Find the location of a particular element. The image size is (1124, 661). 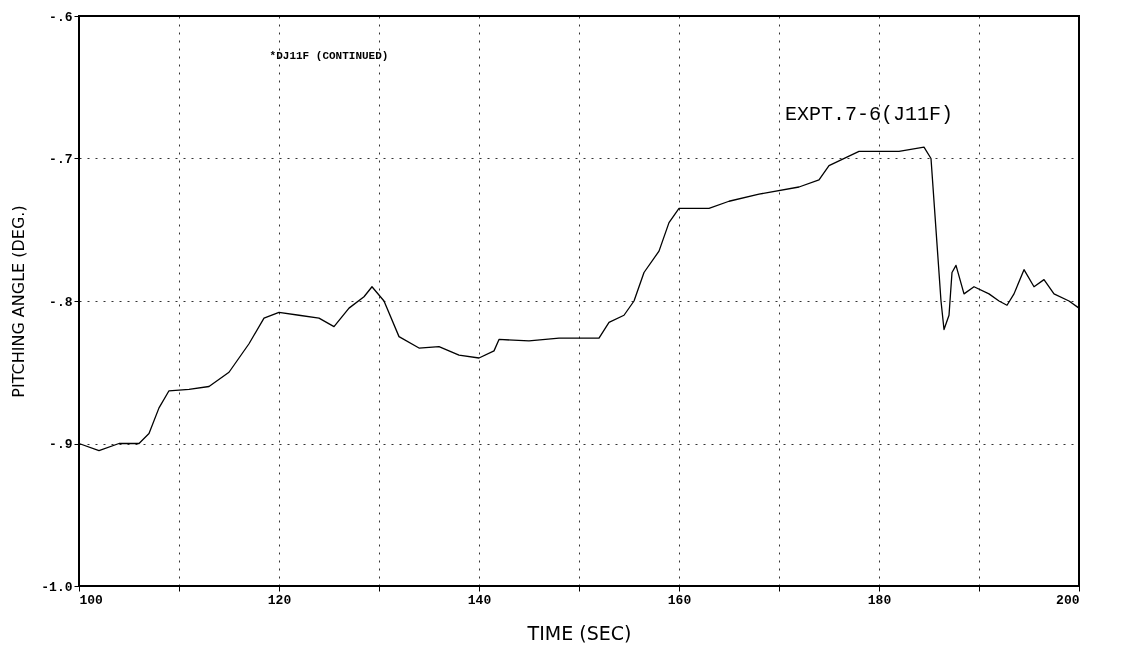

x-tick-label: 160 is located at coordinates (679, 600).